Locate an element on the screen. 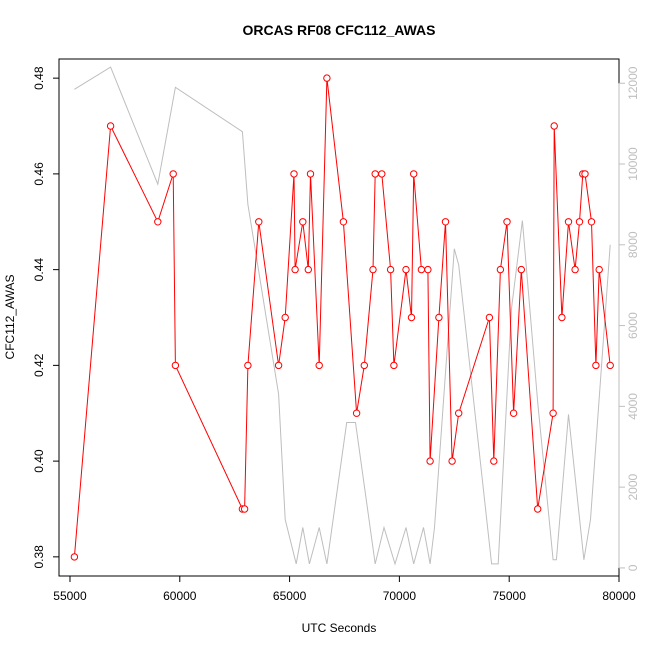  x-tick-label: 70000 is located at coordinates (400, 596).